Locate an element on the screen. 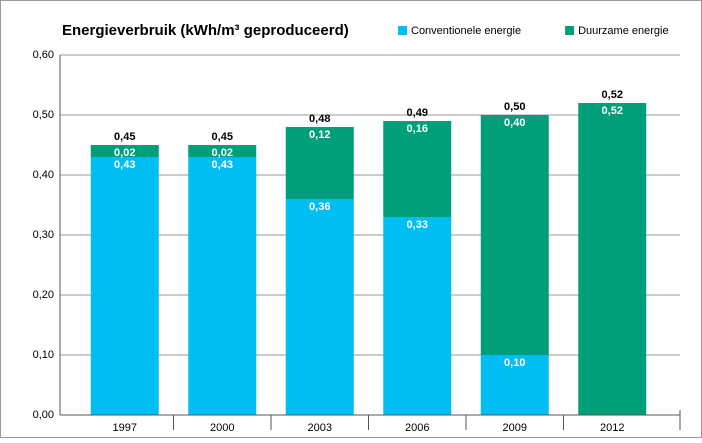  y-tick-label: 0,50 is located at coordinates (43, 115).